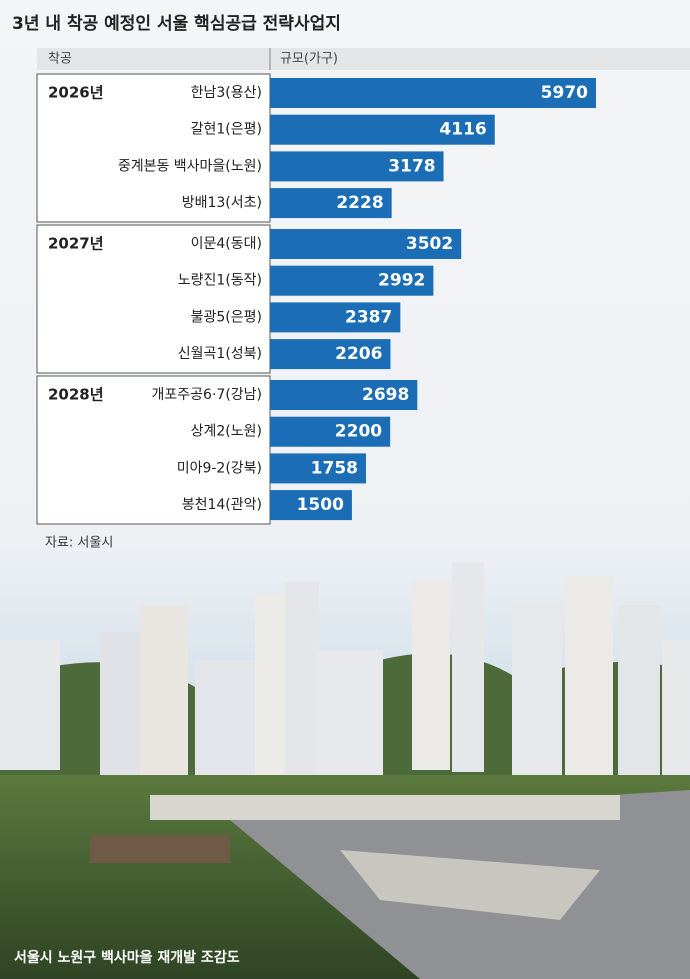 The height and width of the screenshot is (979, 690). I want to click on category-label: 불광5(은평), so click(226, 317).